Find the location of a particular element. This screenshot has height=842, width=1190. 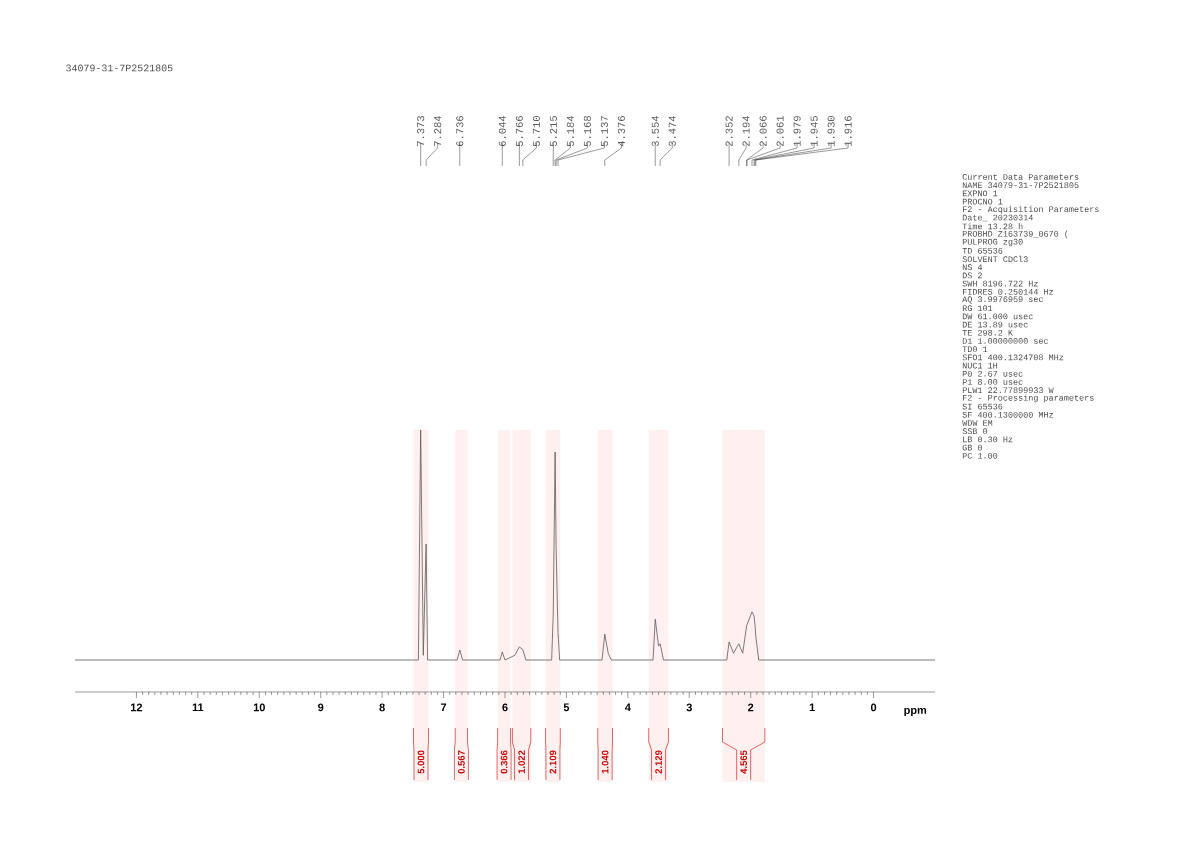

text: PROCNO 1 is located at coordinates (982, 201).